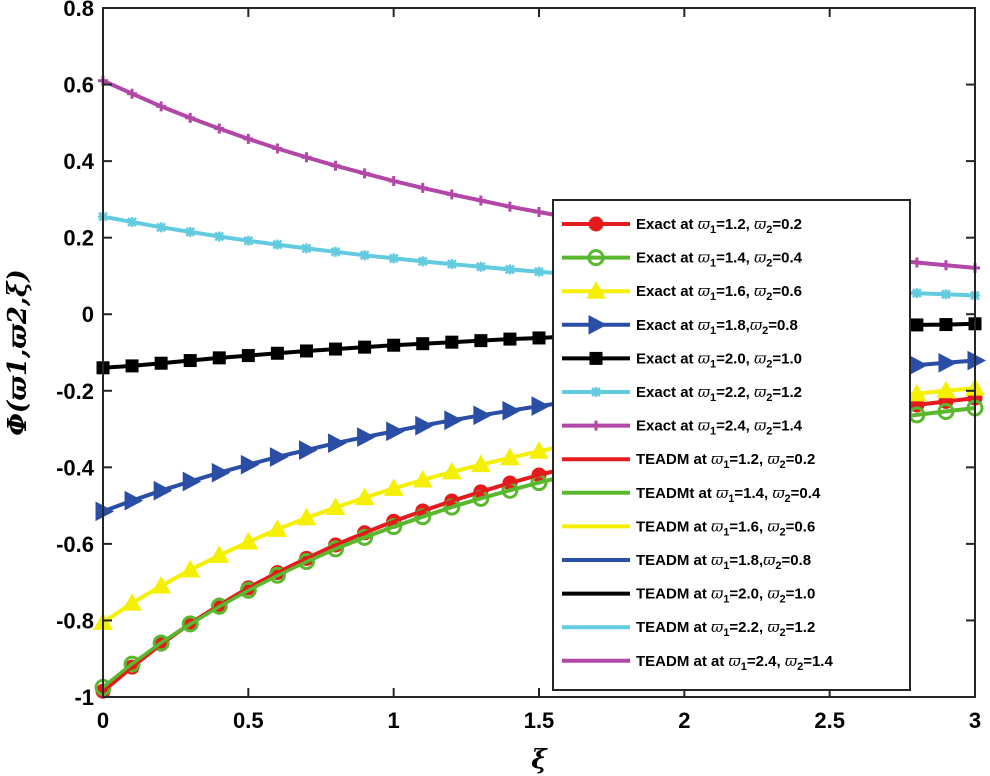  What do you see at coordinates (18, 352) in the screenshot?
I see `y-axis-label: Φ(ϖ1,ϖ2,ξ)` at bounding box center [18, 352].